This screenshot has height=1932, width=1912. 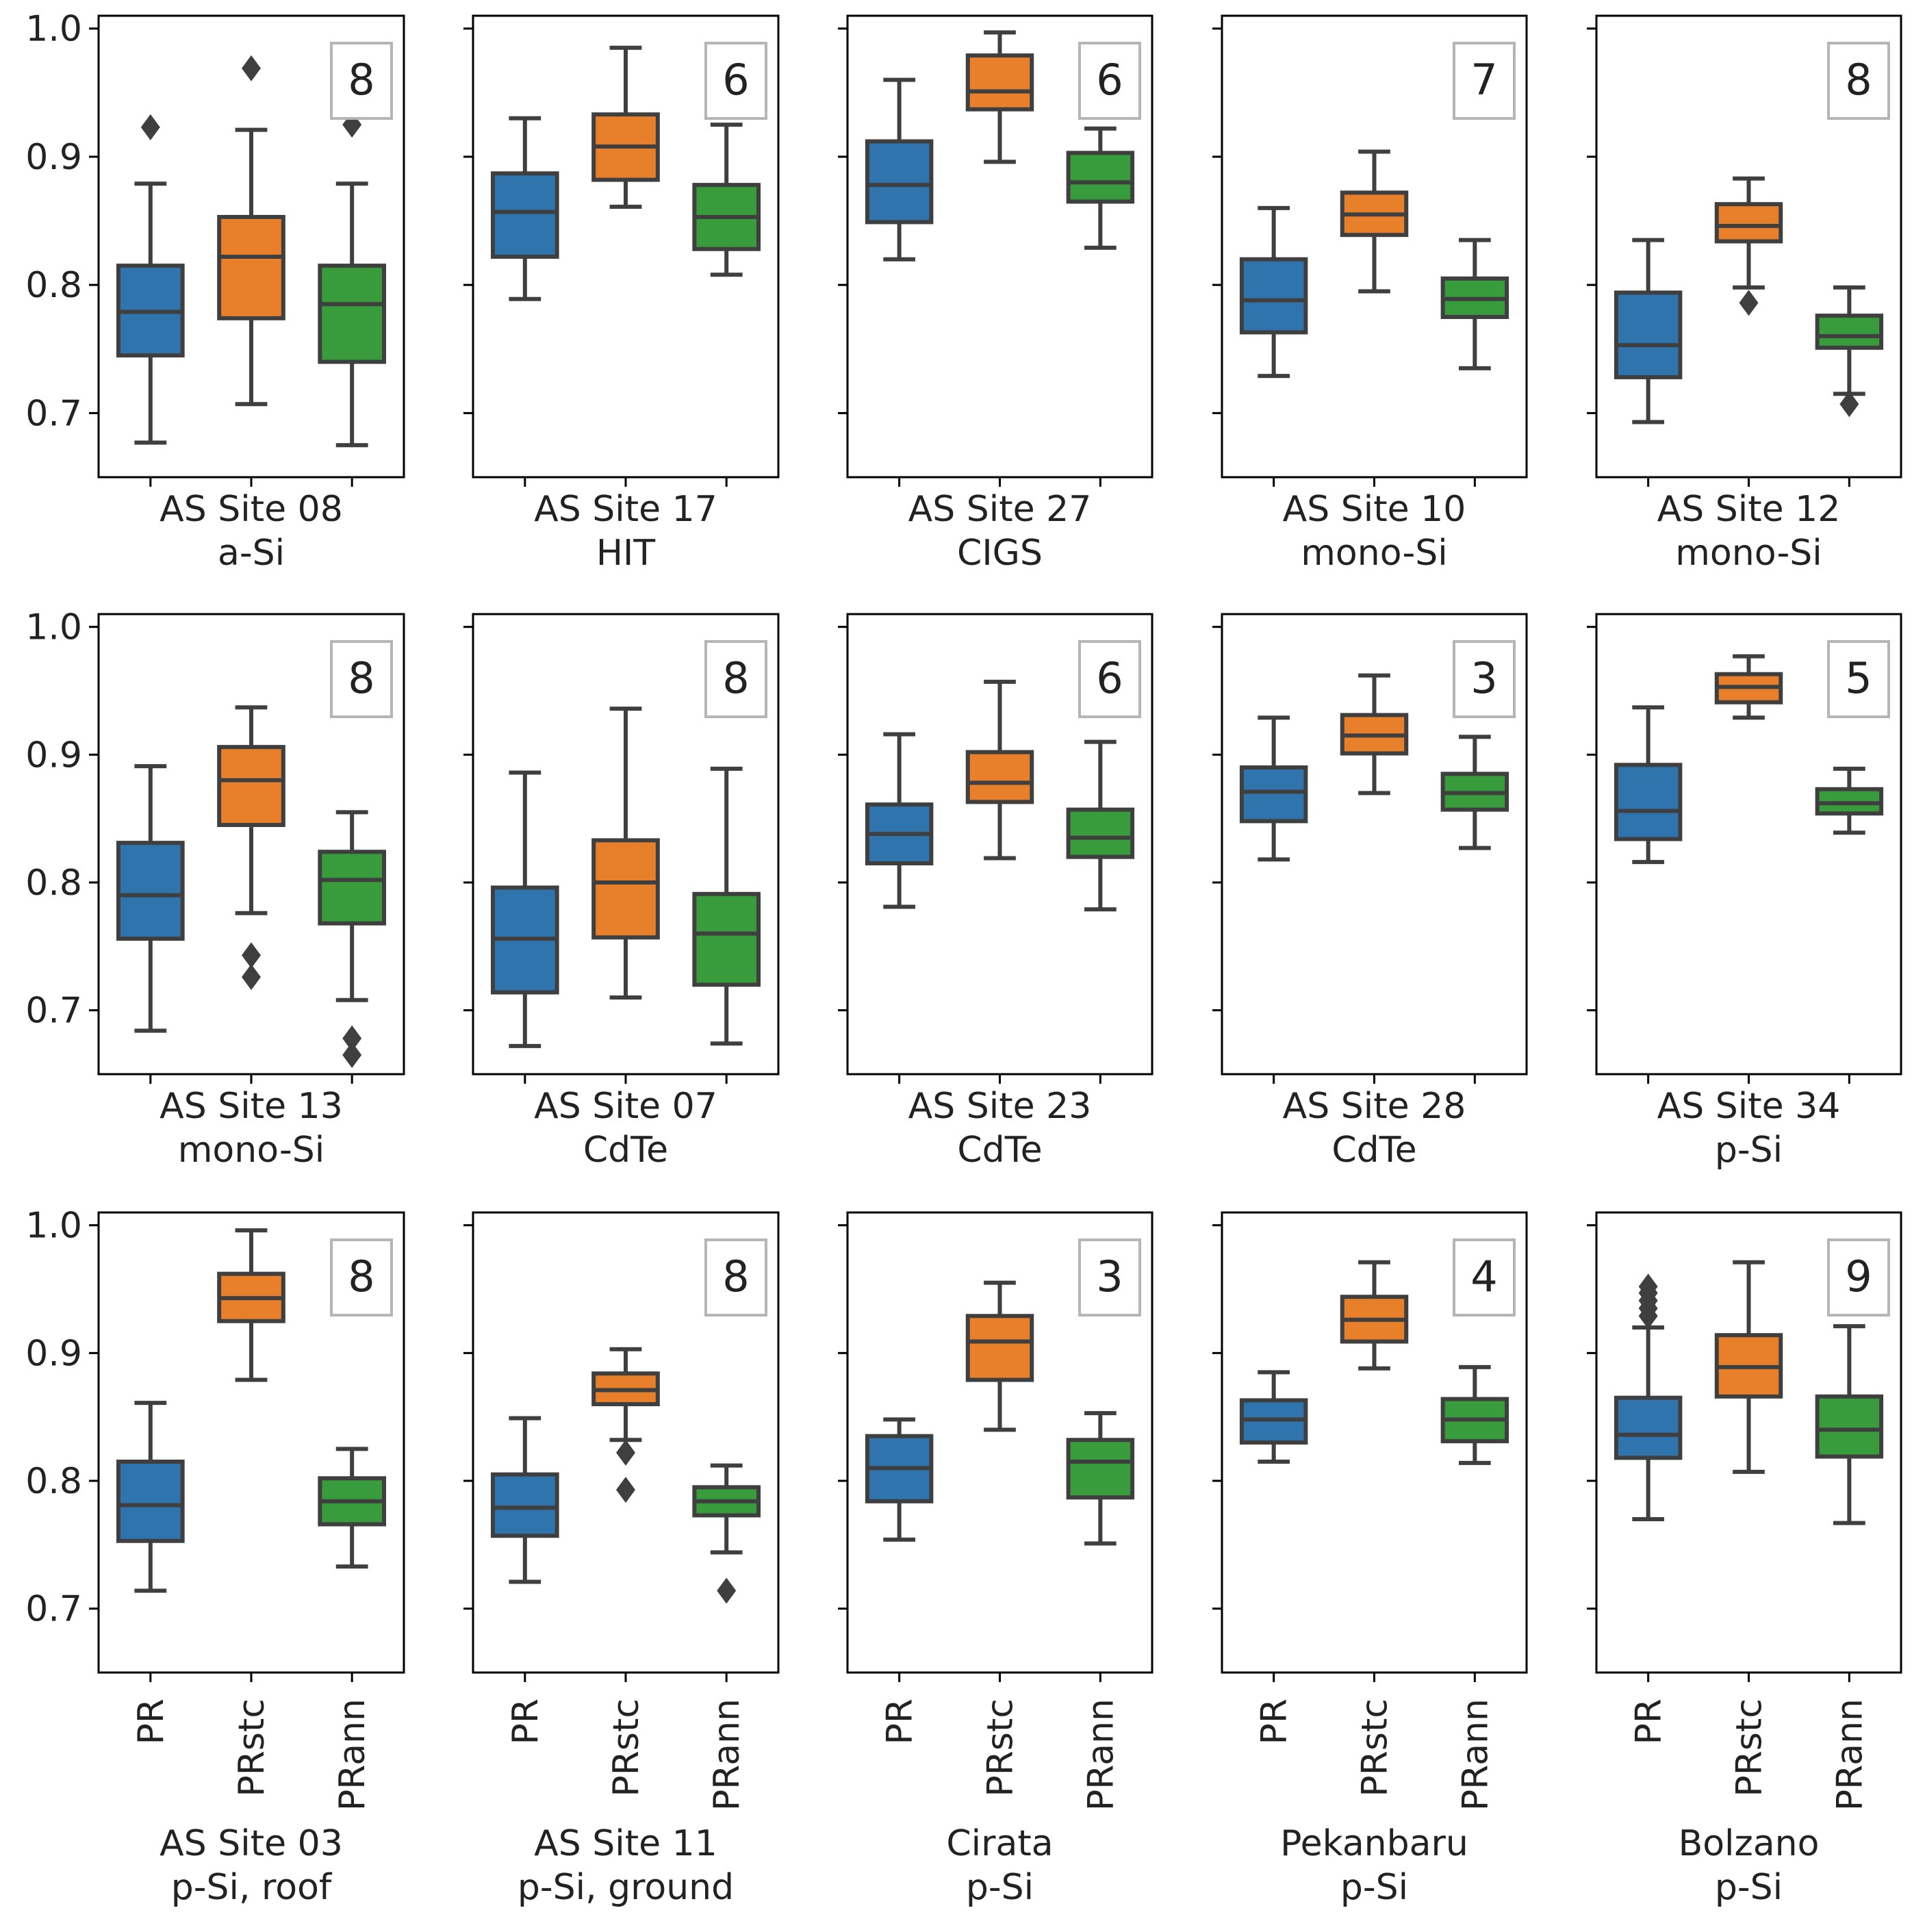 I want to click on technology-label: p-Si, roof, so click(x=252, y=1887).